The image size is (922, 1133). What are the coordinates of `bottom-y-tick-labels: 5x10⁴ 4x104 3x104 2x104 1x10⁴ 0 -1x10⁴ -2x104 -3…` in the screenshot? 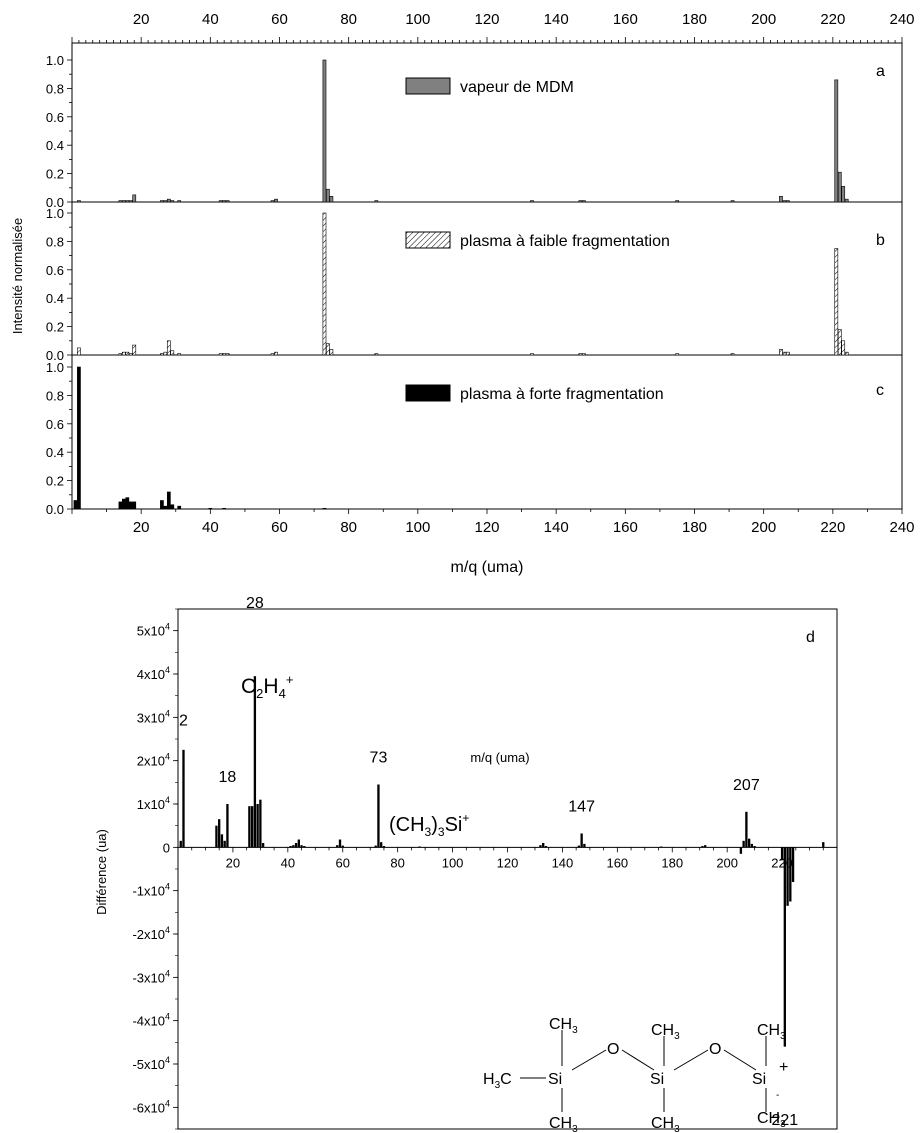 It's located at (151, 869).